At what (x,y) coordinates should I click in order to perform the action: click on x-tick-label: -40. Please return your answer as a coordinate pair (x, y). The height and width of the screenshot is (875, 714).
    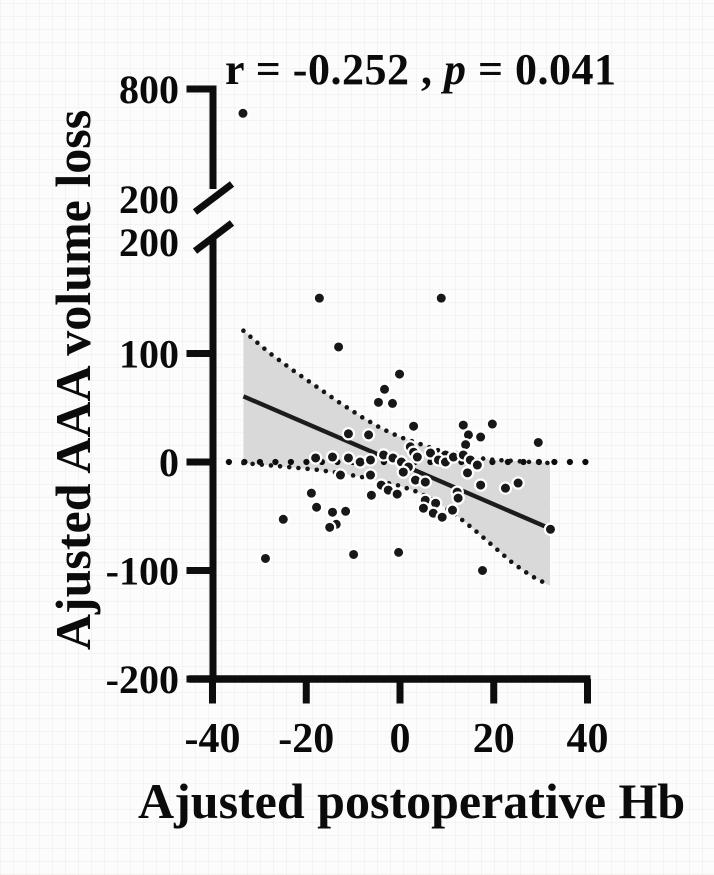
    Looking at the image, I should click on (213, 739).